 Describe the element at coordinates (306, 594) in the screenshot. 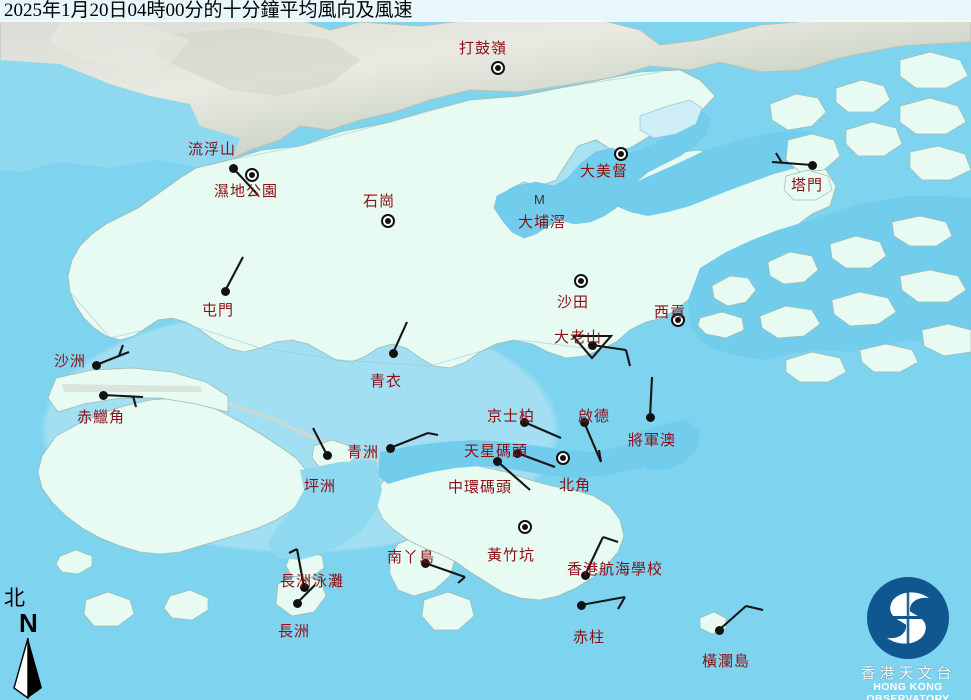

I see `wind-barb-cheung-chau` at that location.